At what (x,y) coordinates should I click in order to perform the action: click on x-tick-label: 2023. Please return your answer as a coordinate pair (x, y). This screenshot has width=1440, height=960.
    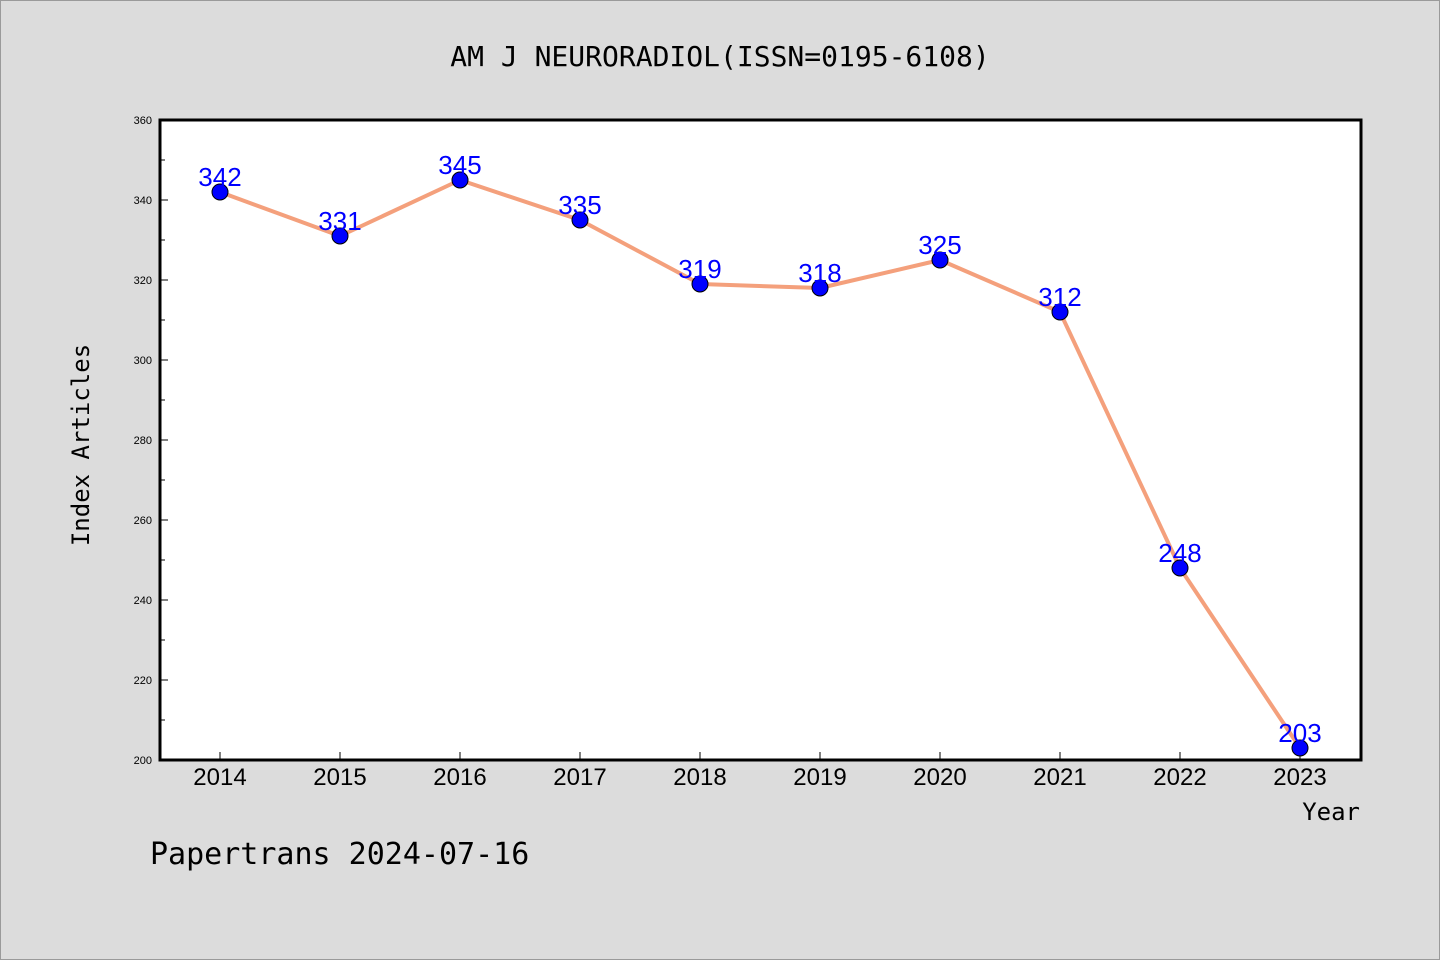
    Looking at the image, I should click on (1299, 777).